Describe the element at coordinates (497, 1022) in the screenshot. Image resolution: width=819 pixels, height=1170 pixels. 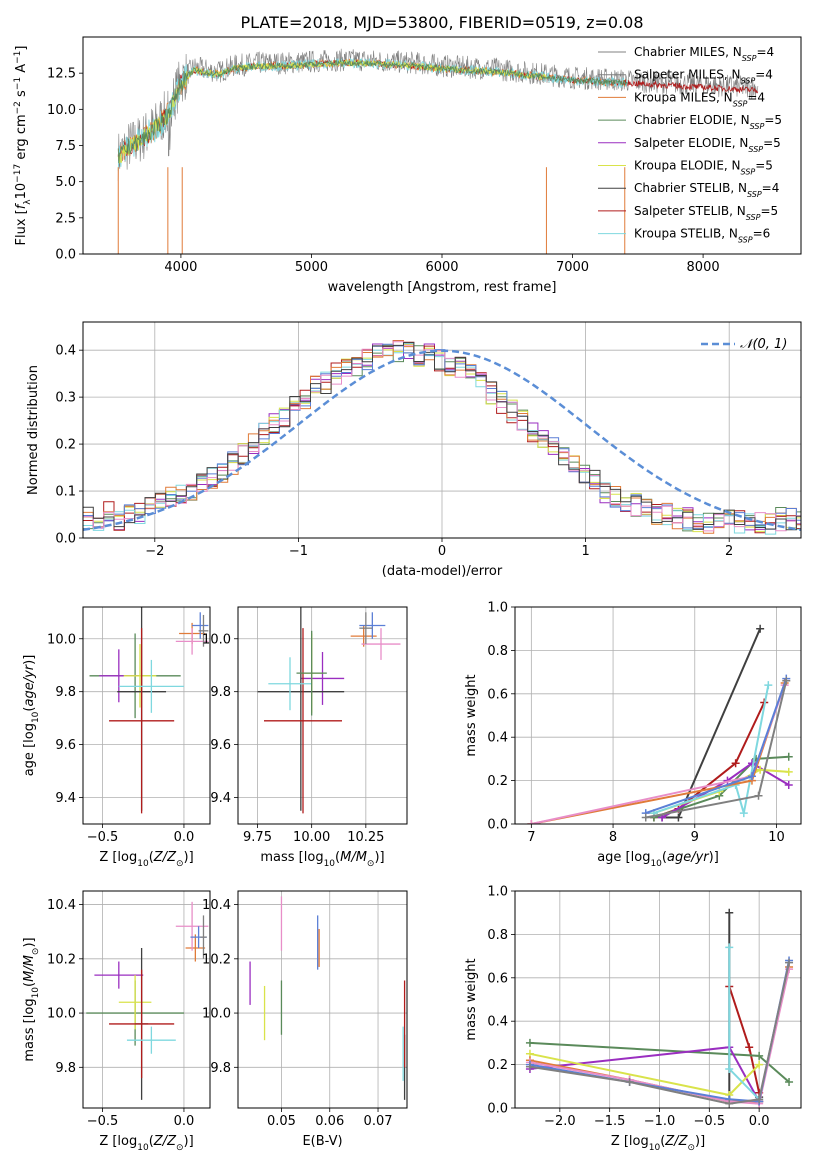
I see `y-tick-label: 0.4` at that location.